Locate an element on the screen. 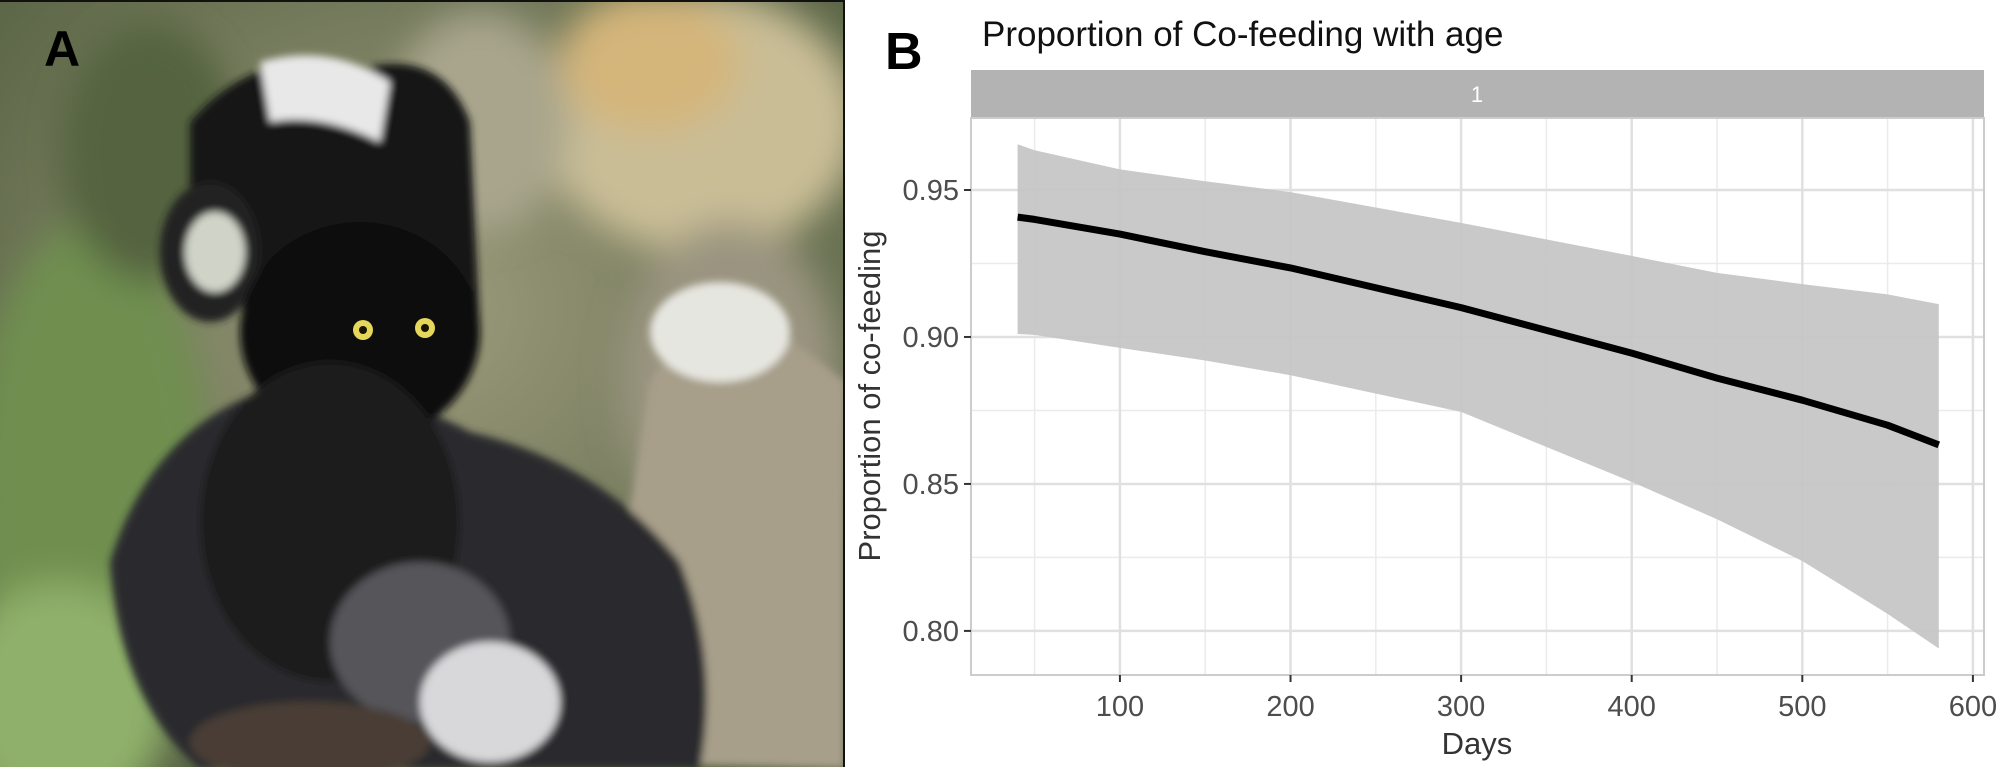 The height and width of the screenshot is (767, 2000). x-axis: 100 200 300 400 500 600 is located at coordinates (1546, 699).